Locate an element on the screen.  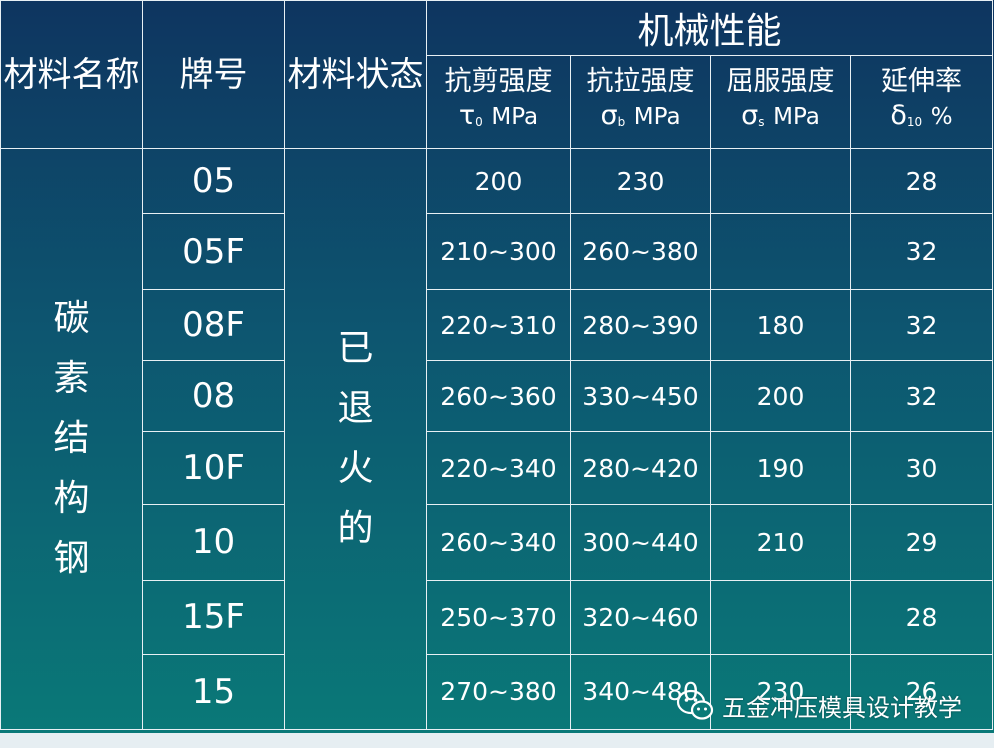
header-shear-unit: MPa is located at coordinates (515, 117).